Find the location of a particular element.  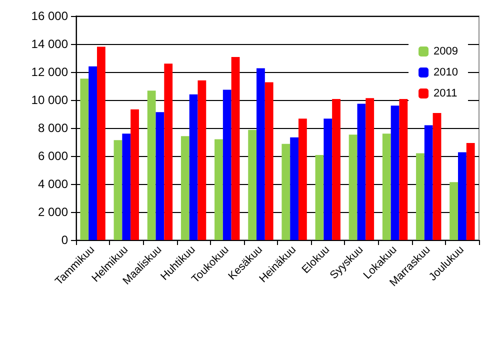

y-tick-label: 12 000 is located at coordinates (49, 72).